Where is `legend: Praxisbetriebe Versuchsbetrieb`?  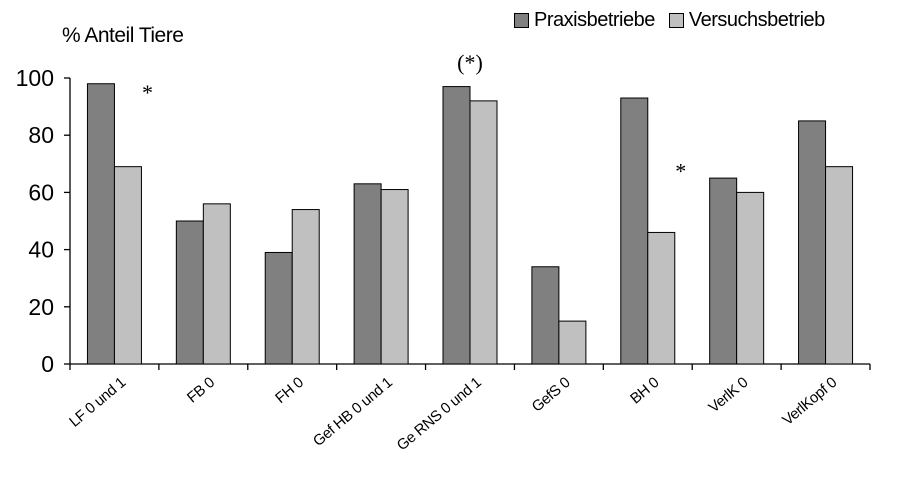 legend: Praxisbetriebe Versuchsbetrieb is located at coordinates (676, 20).